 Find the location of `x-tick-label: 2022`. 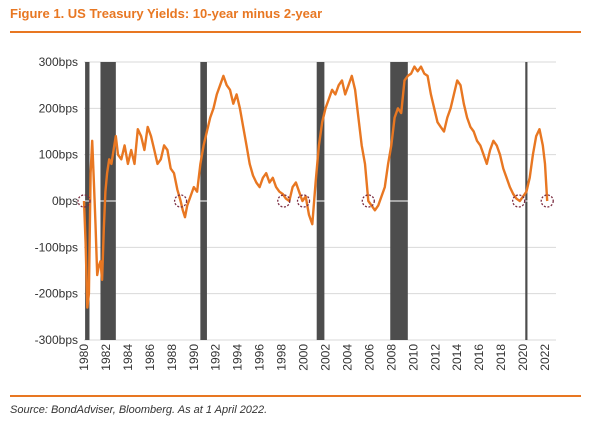

x-tick-label: 2022 is located at coordinates (545, 357).